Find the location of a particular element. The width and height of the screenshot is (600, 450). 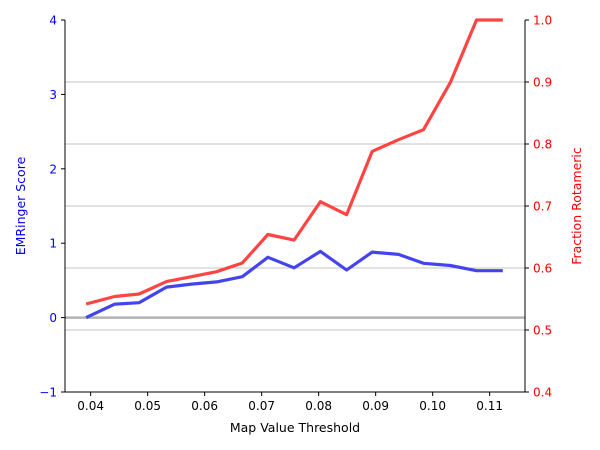

right-tick-label: 0.6 is located at coordinates (542, 269).